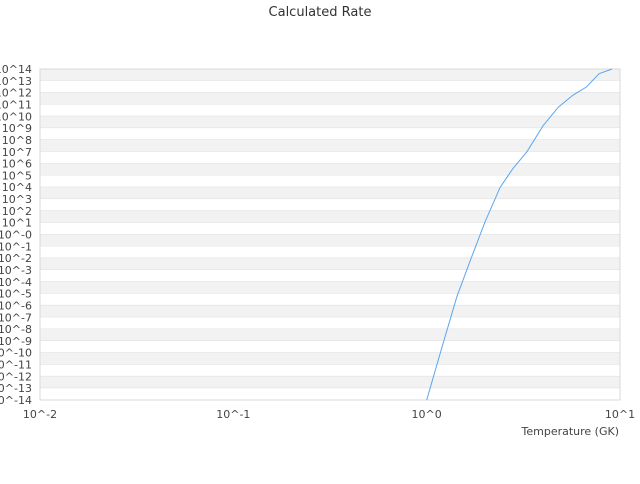 This screenshot has height=484, width=640. I want to click on y-tick-label: 10^3, so click(17, 199).